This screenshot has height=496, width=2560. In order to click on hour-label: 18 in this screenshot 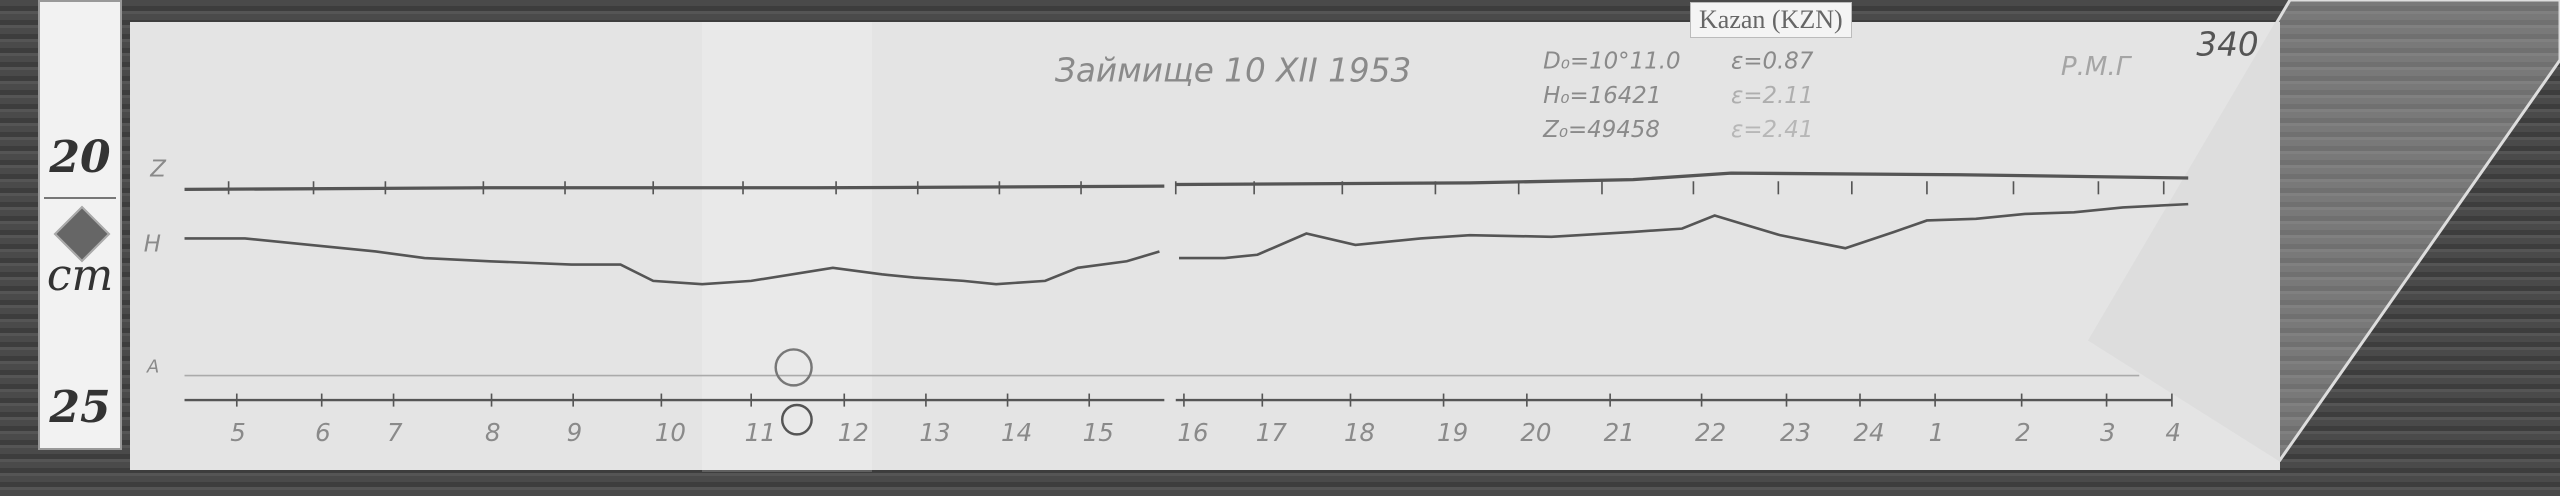, I will do `click(1359, 432)`.